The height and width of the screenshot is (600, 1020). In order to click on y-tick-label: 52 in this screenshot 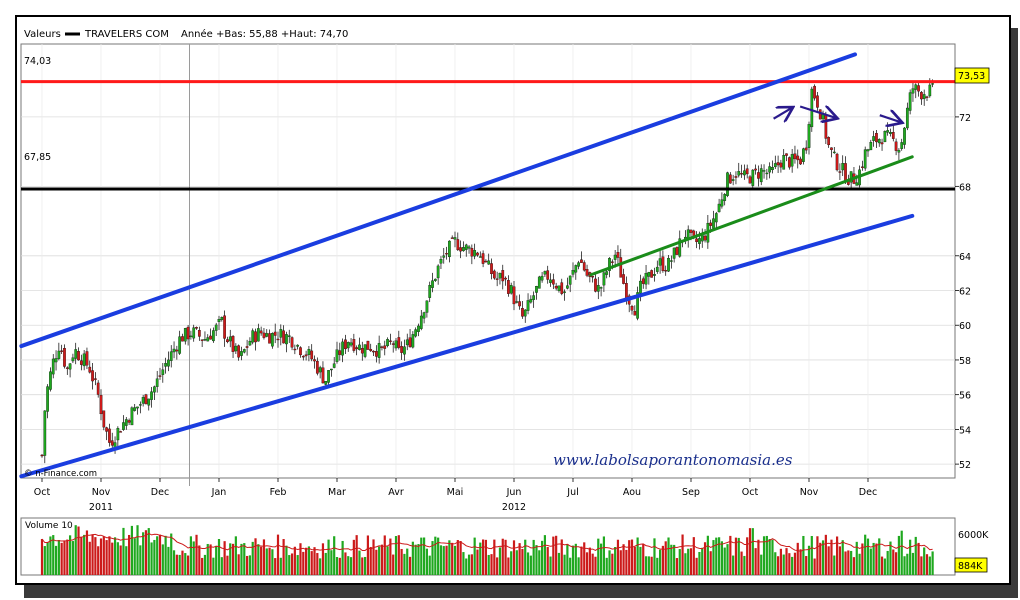, I will do `click(965, 465)`.